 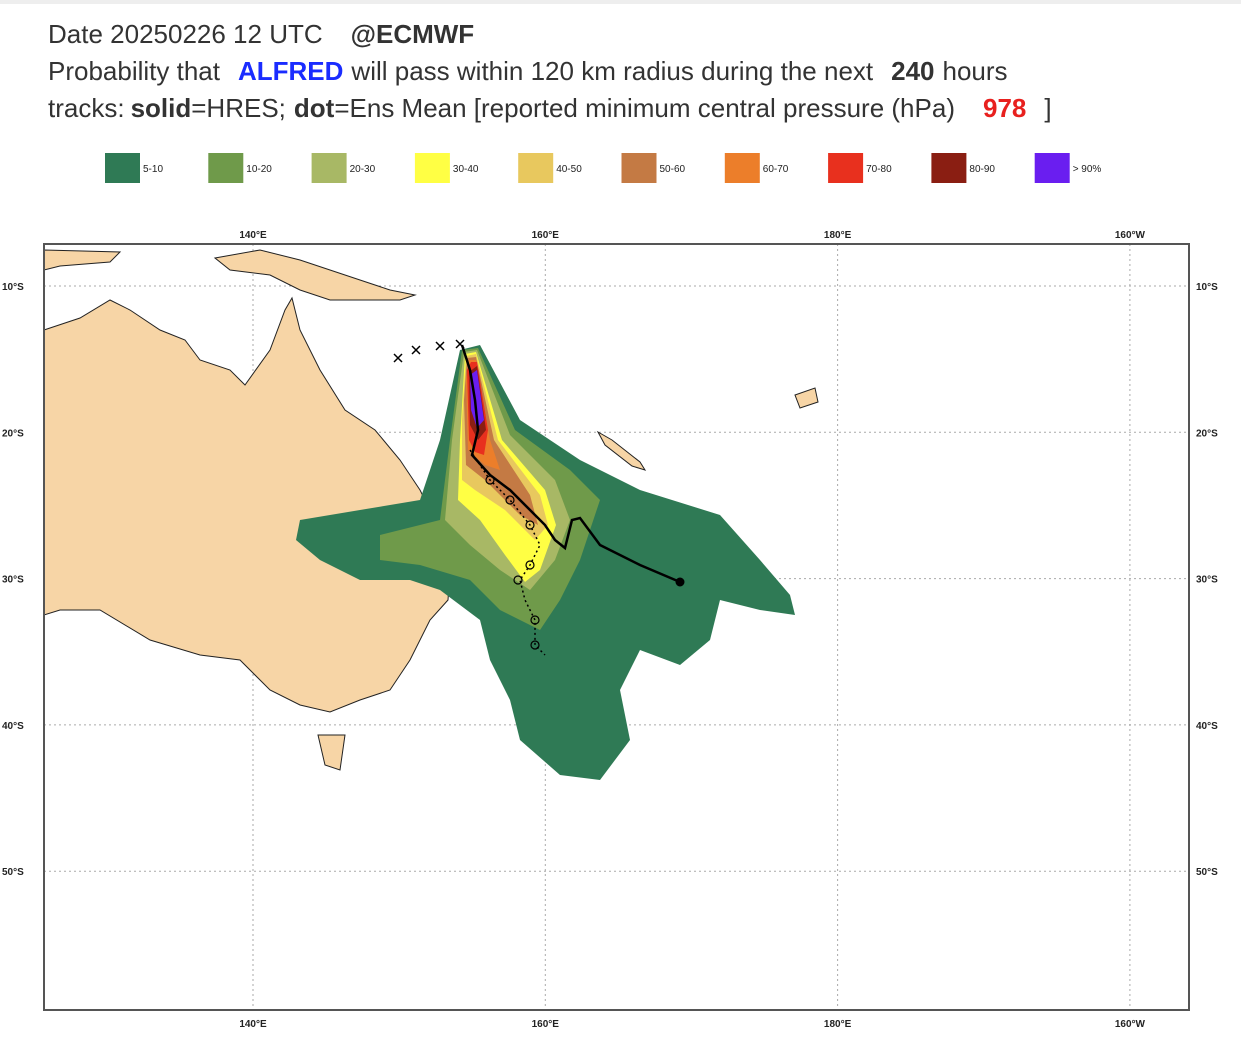 I want to click on hres-track, so click(x=570, y=464).